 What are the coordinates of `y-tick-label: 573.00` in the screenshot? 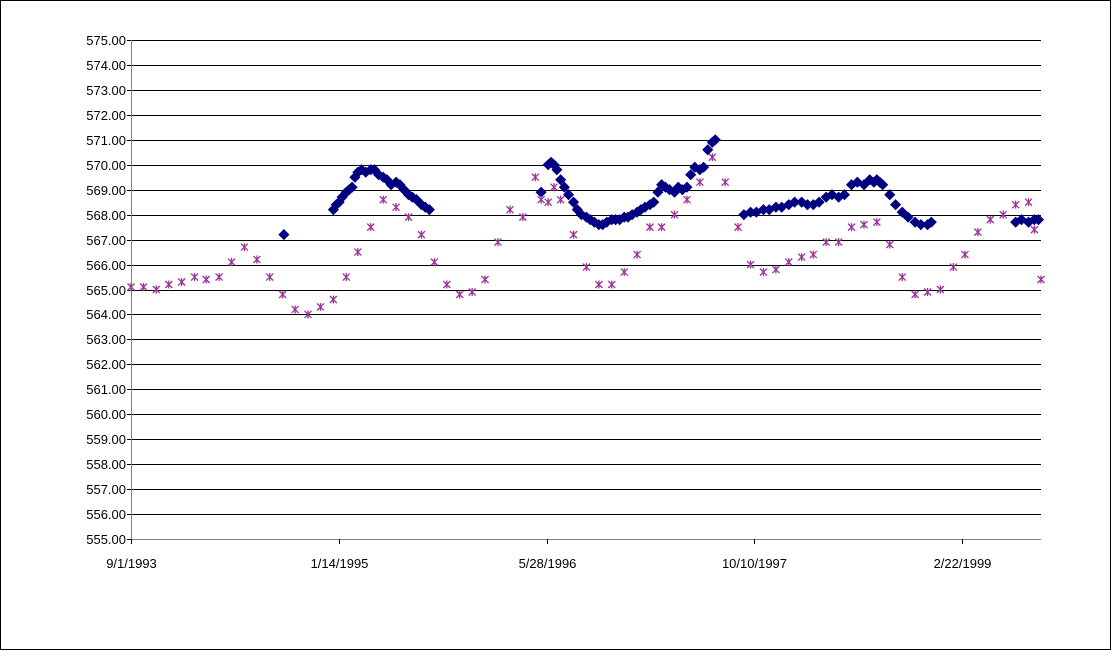 It's located at (106, 90).